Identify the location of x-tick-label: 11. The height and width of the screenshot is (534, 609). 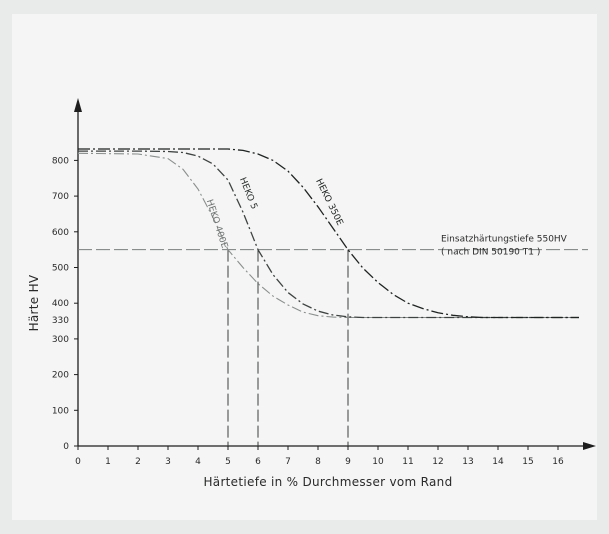
(407, 462).